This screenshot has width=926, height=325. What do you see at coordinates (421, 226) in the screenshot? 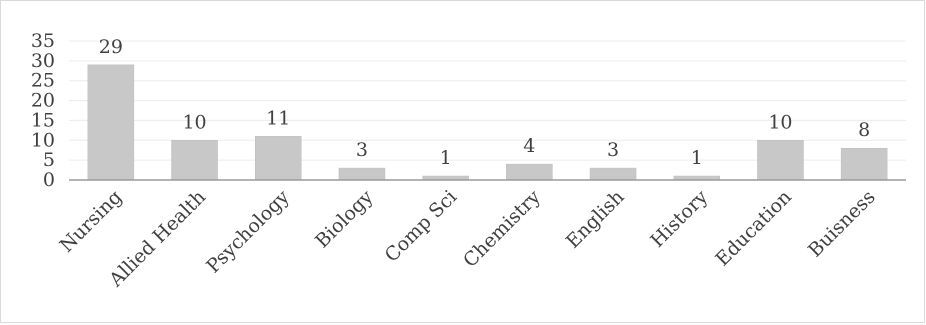
I see `category-label: Comp Sci` at bounding box center [421, 226].